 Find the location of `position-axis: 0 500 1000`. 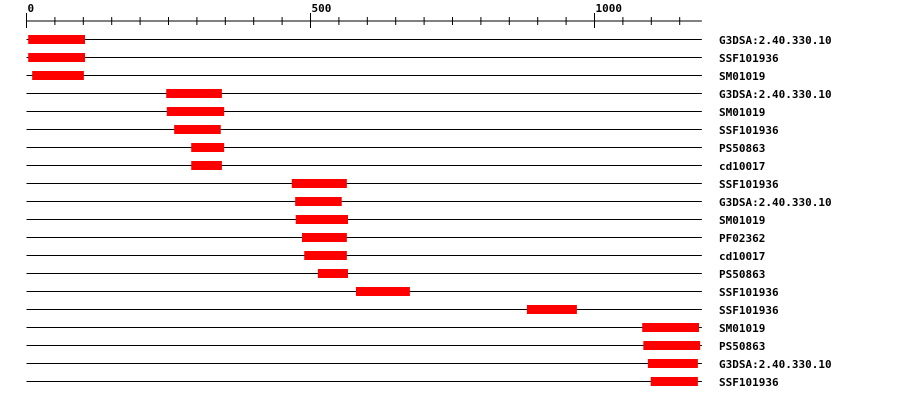

position-axis: 0 500 1000 is located at coordinates (364, 15).